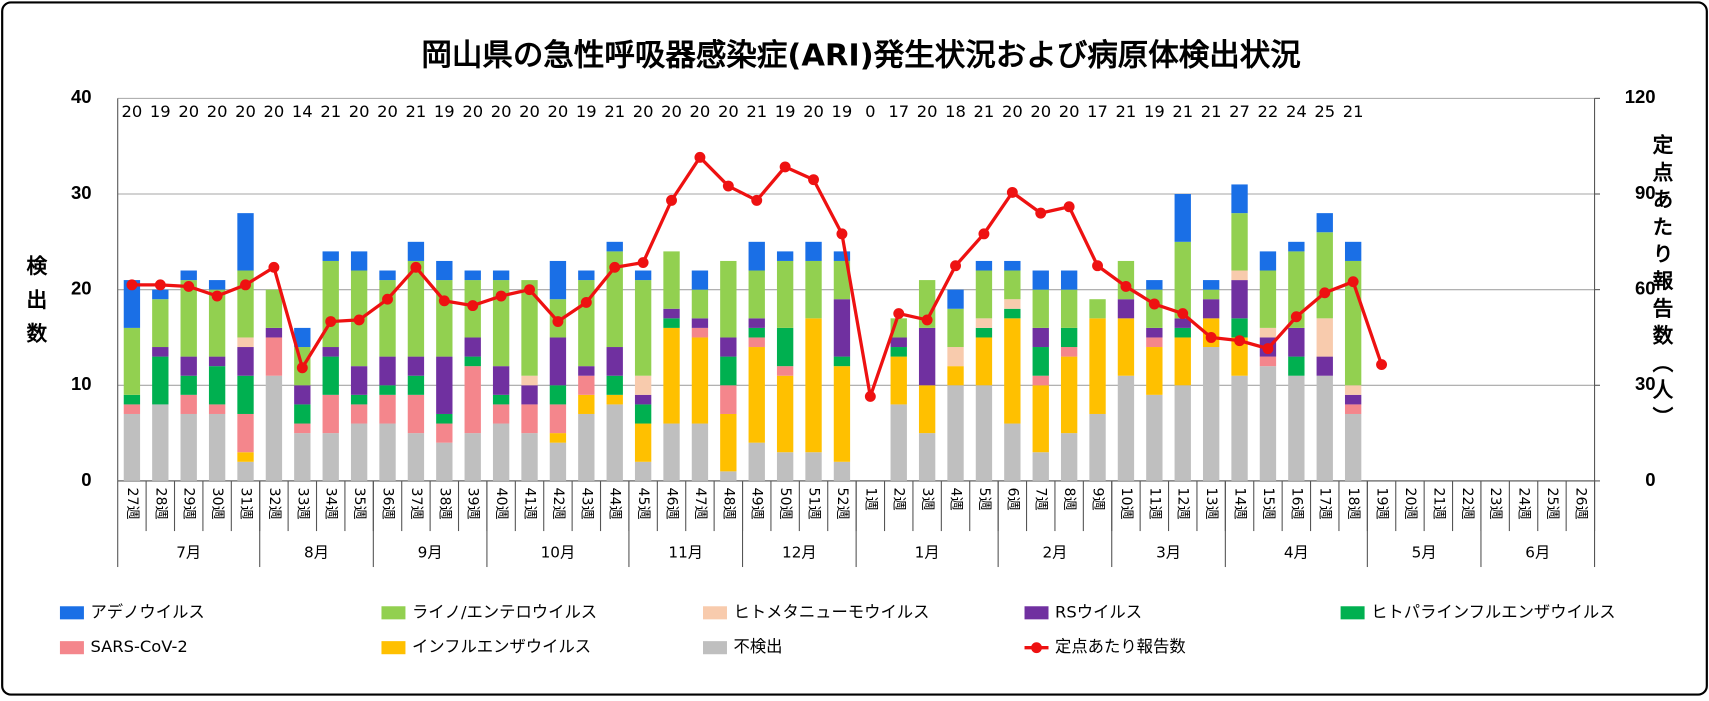  What do you see at coordinates (132, 503) in the screenshot?
I see `x-tick-label: 27週` at bounding box center [132, 503].